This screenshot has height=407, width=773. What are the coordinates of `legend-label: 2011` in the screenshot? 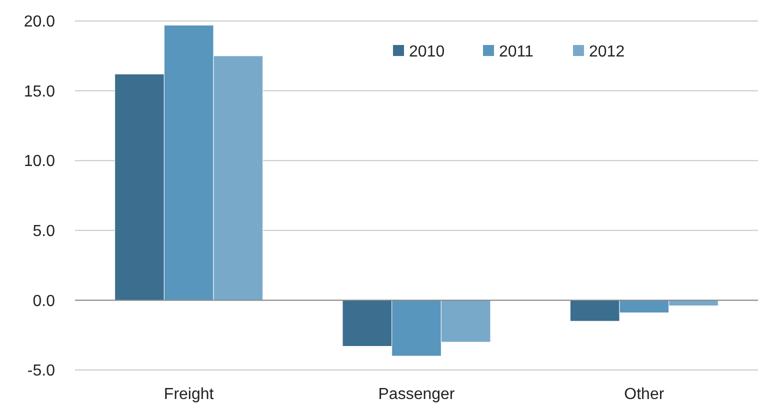 It's located at (516, 52).